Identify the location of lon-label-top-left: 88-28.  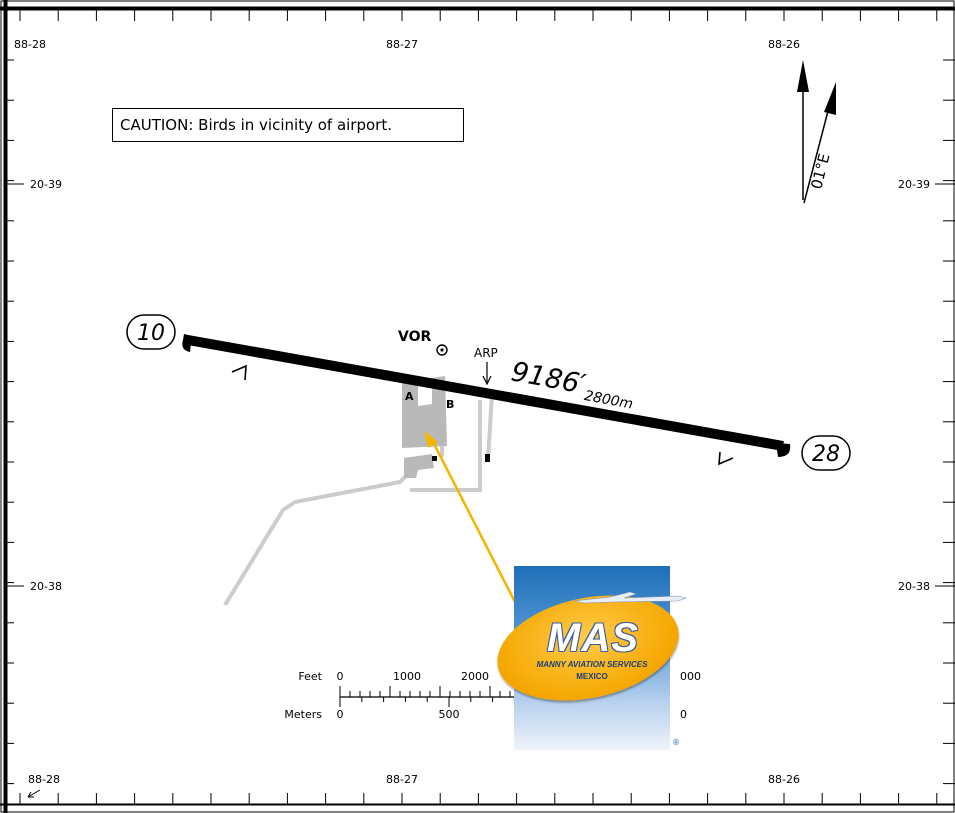
(30, 44).